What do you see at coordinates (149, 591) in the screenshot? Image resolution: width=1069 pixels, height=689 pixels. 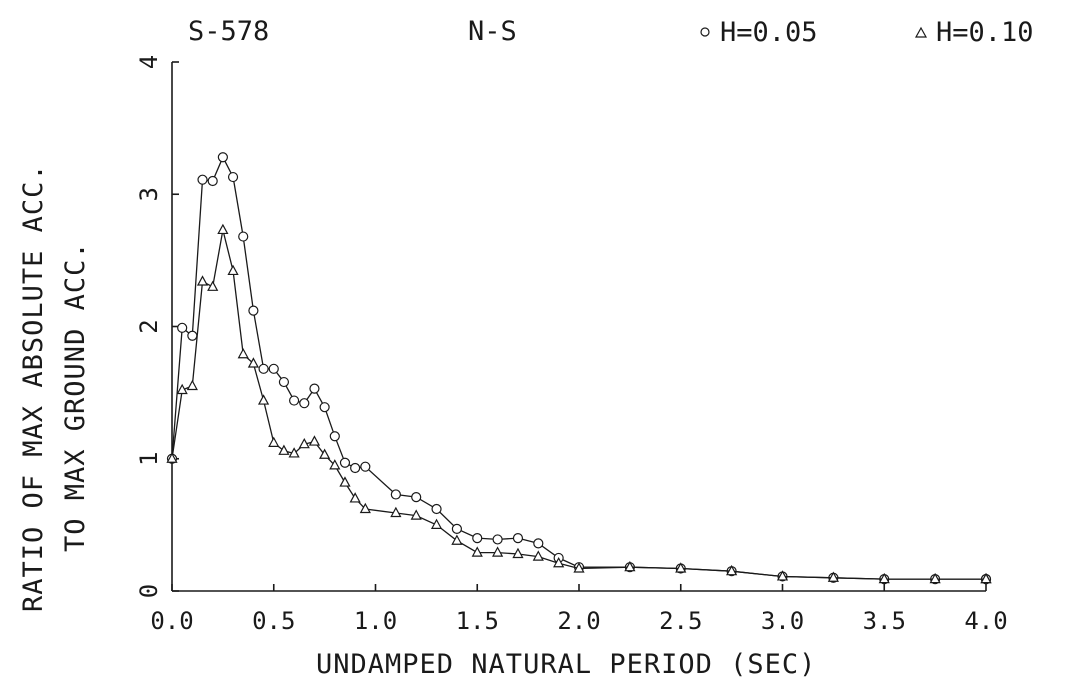 I see `y-tick-label: 0` at bounding box center [149, 591].